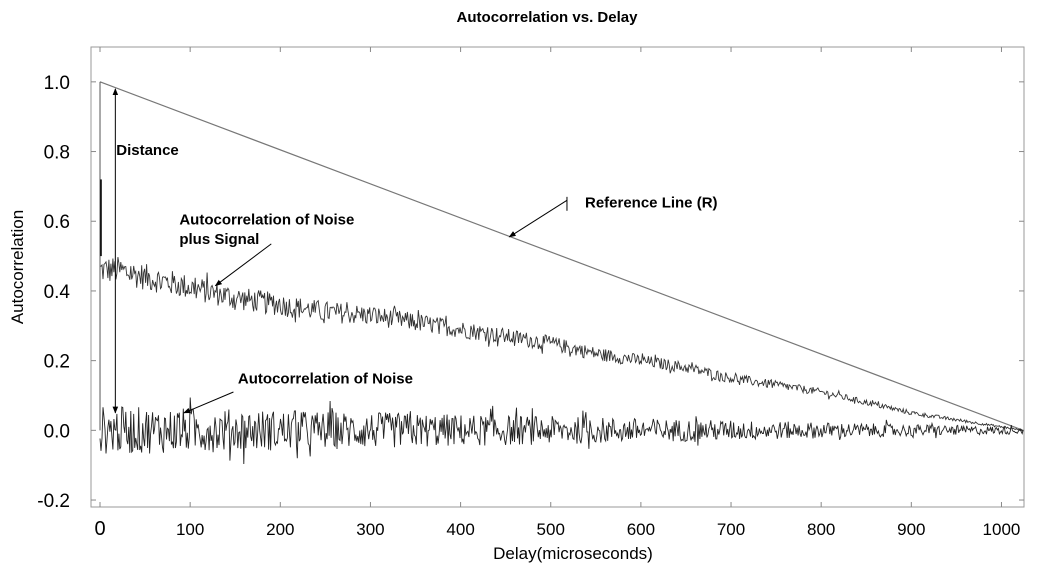  What do you see at coordinates (548, 17) in the screenshot?
I see `chart-title: Autocorrelation vs. Delay` at bounding box center [548, 17].